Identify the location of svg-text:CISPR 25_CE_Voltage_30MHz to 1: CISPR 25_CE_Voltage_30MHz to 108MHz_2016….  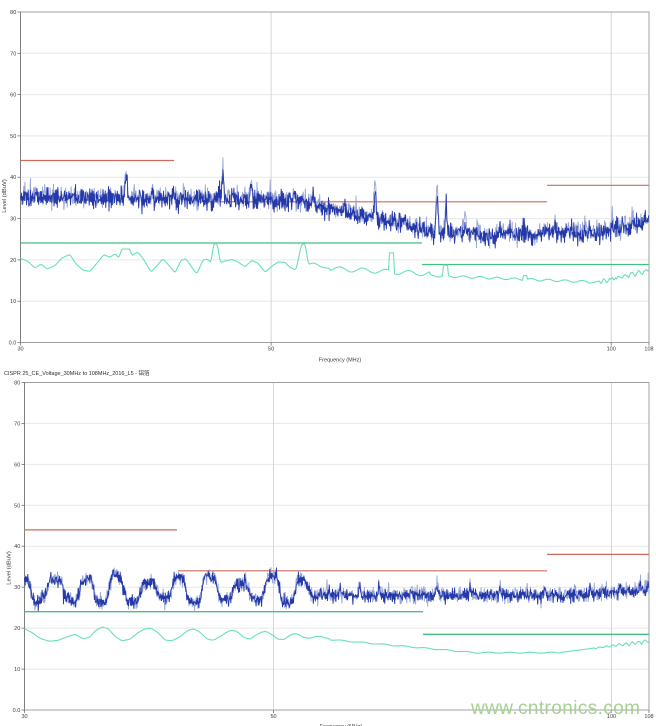
(77, 373).